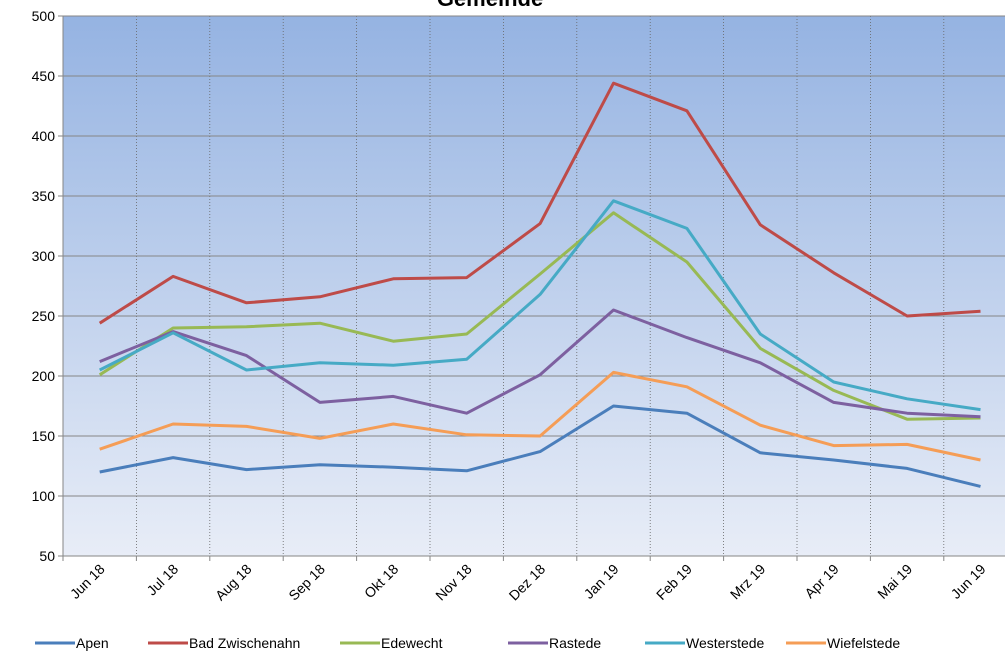  I want to click on x-tick-label: Mai 19, so click(894, 581).